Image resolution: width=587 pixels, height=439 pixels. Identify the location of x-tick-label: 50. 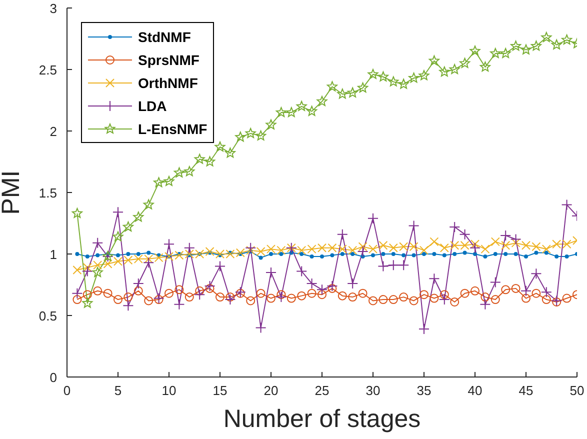
(577, 390).